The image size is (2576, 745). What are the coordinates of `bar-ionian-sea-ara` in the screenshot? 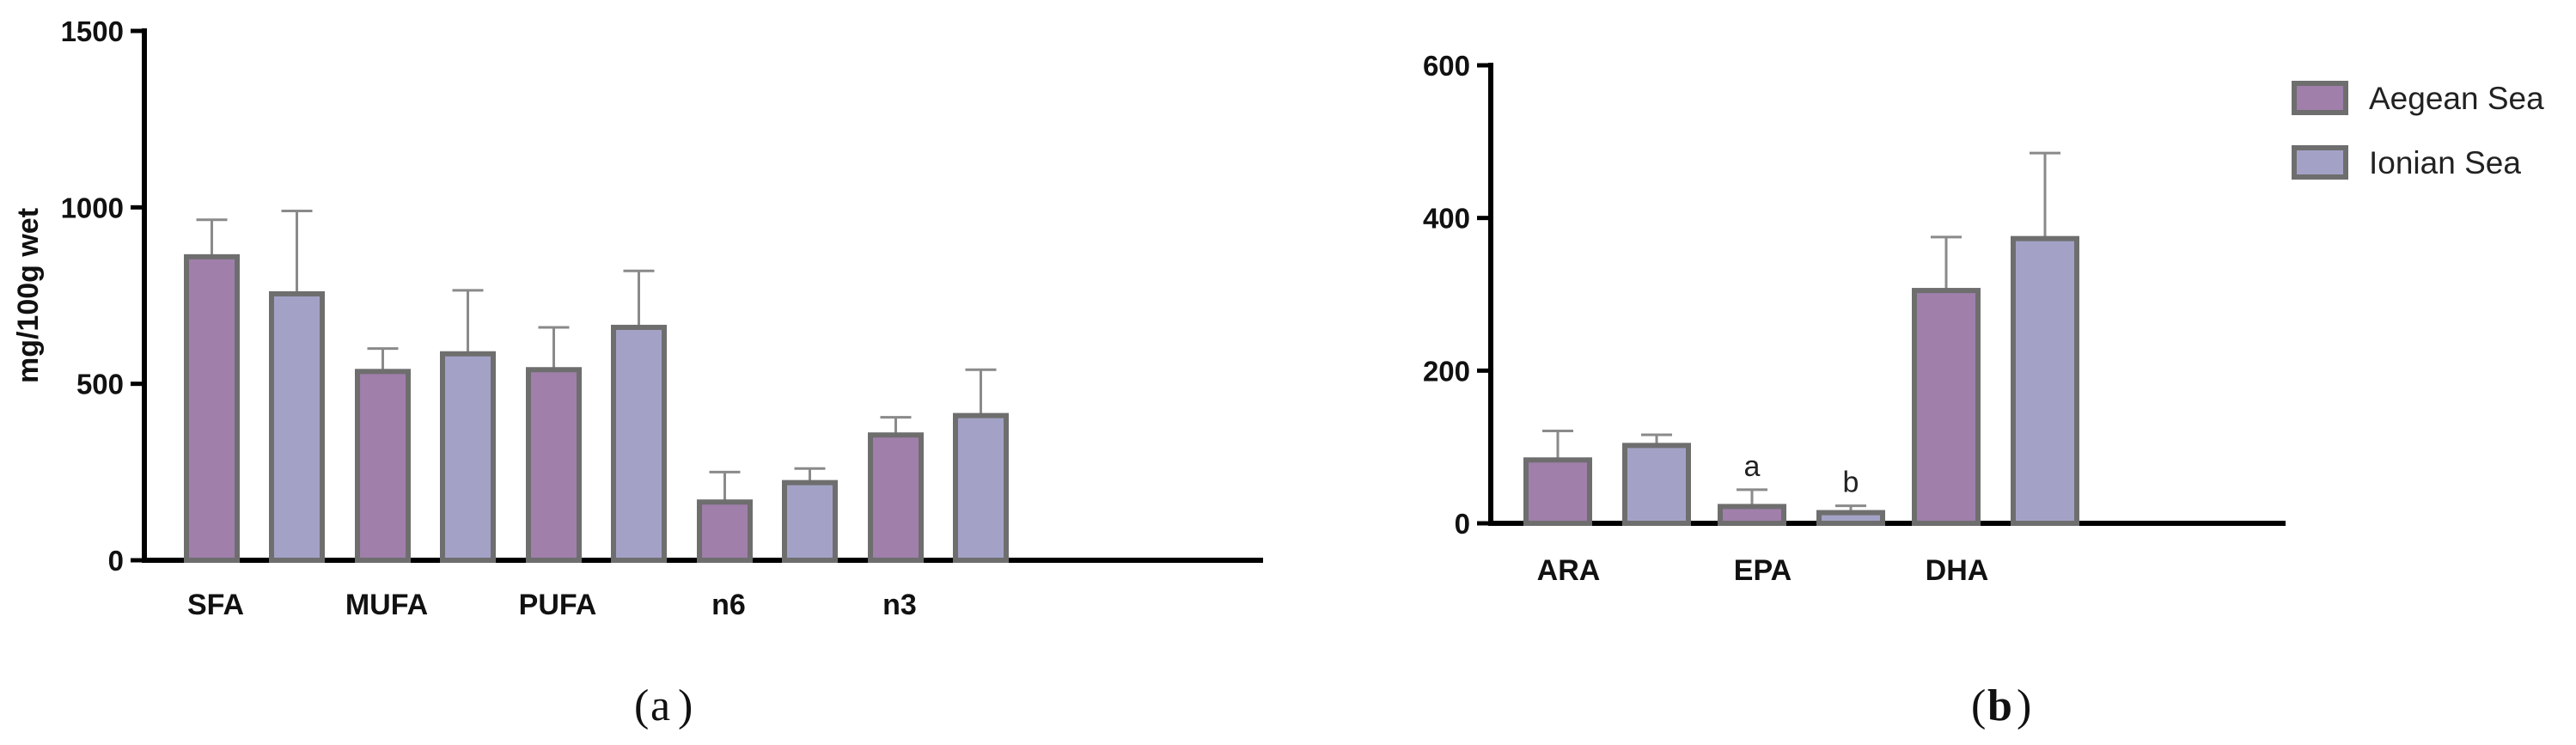 It's located at (1657, 485).